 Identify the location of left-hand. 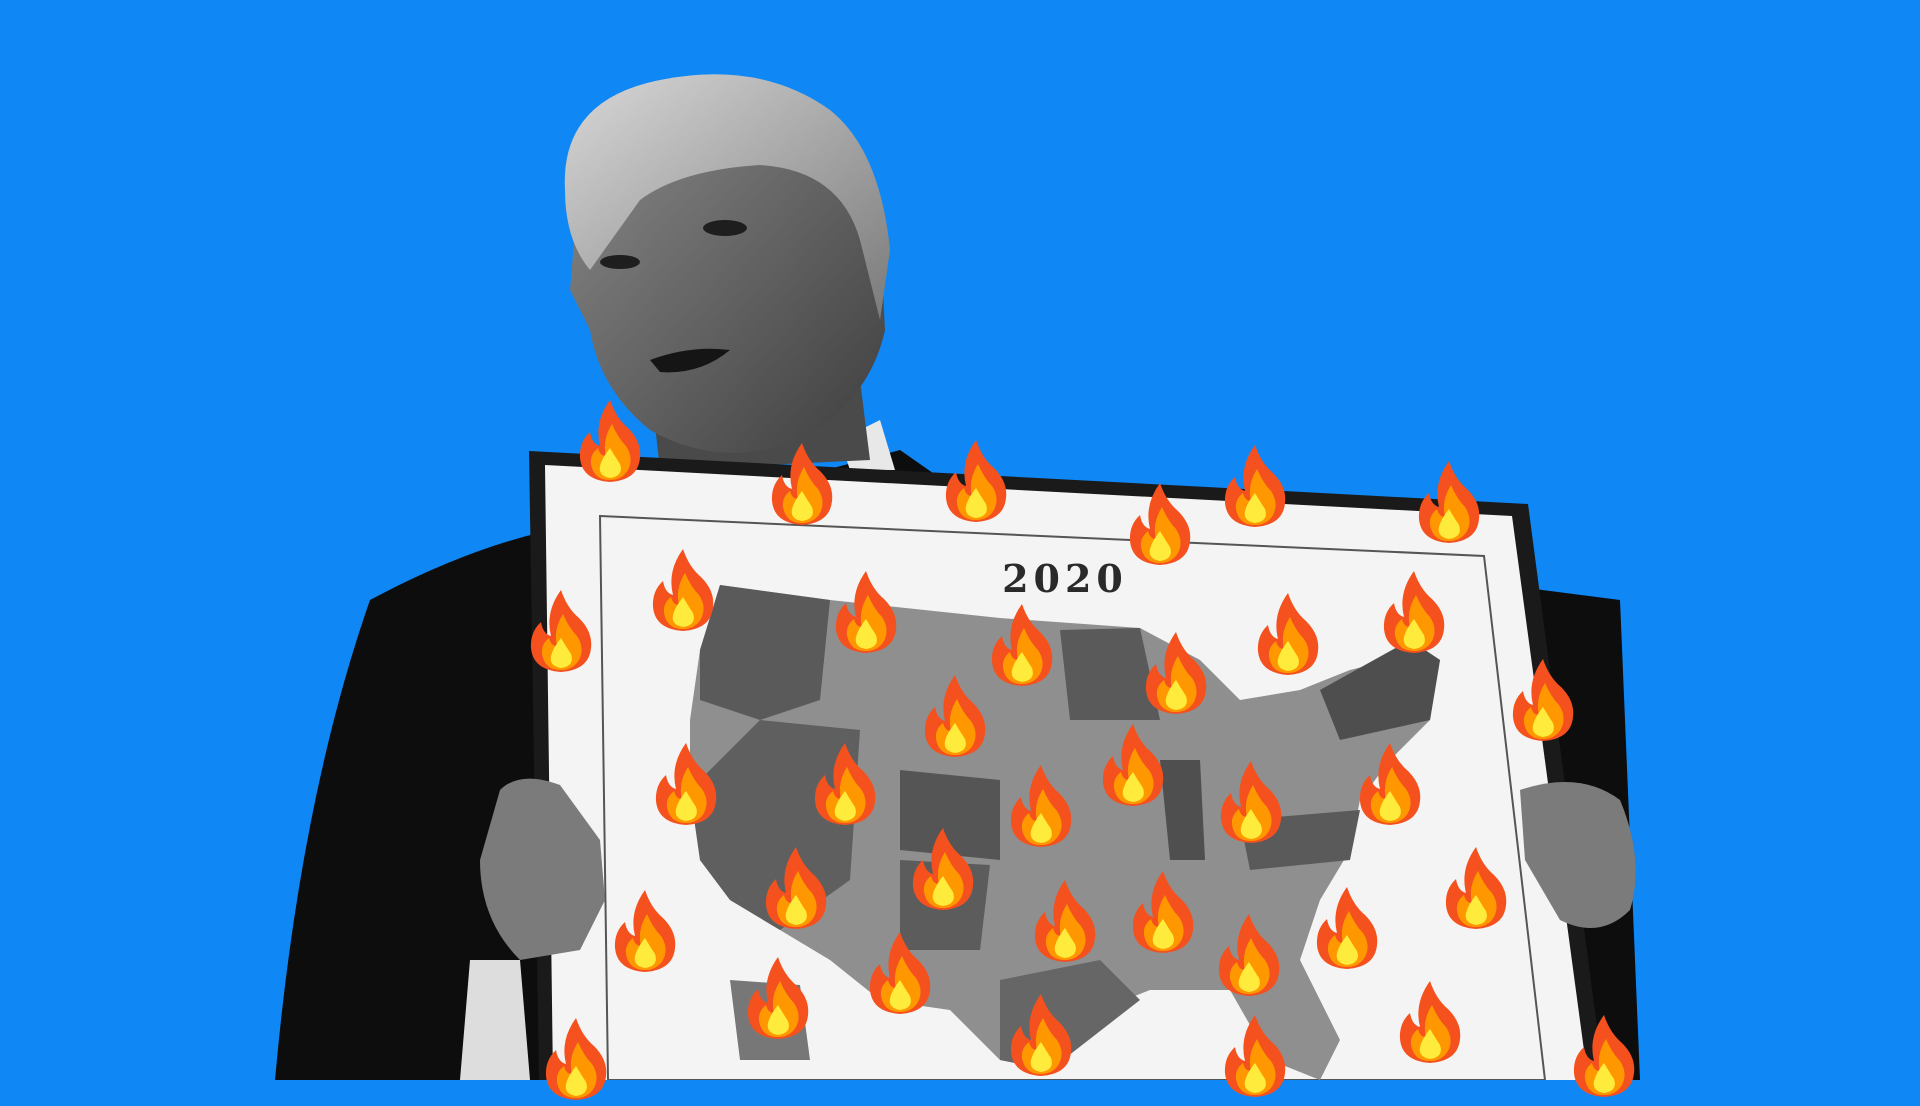
(542, 869).